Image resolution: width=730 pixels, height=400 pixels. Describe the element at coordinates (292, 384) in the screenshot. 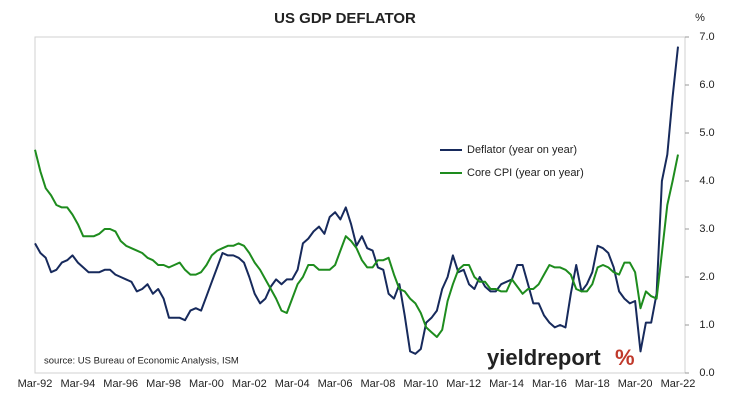

I see `x-tick-label: Mar-04` at that location.